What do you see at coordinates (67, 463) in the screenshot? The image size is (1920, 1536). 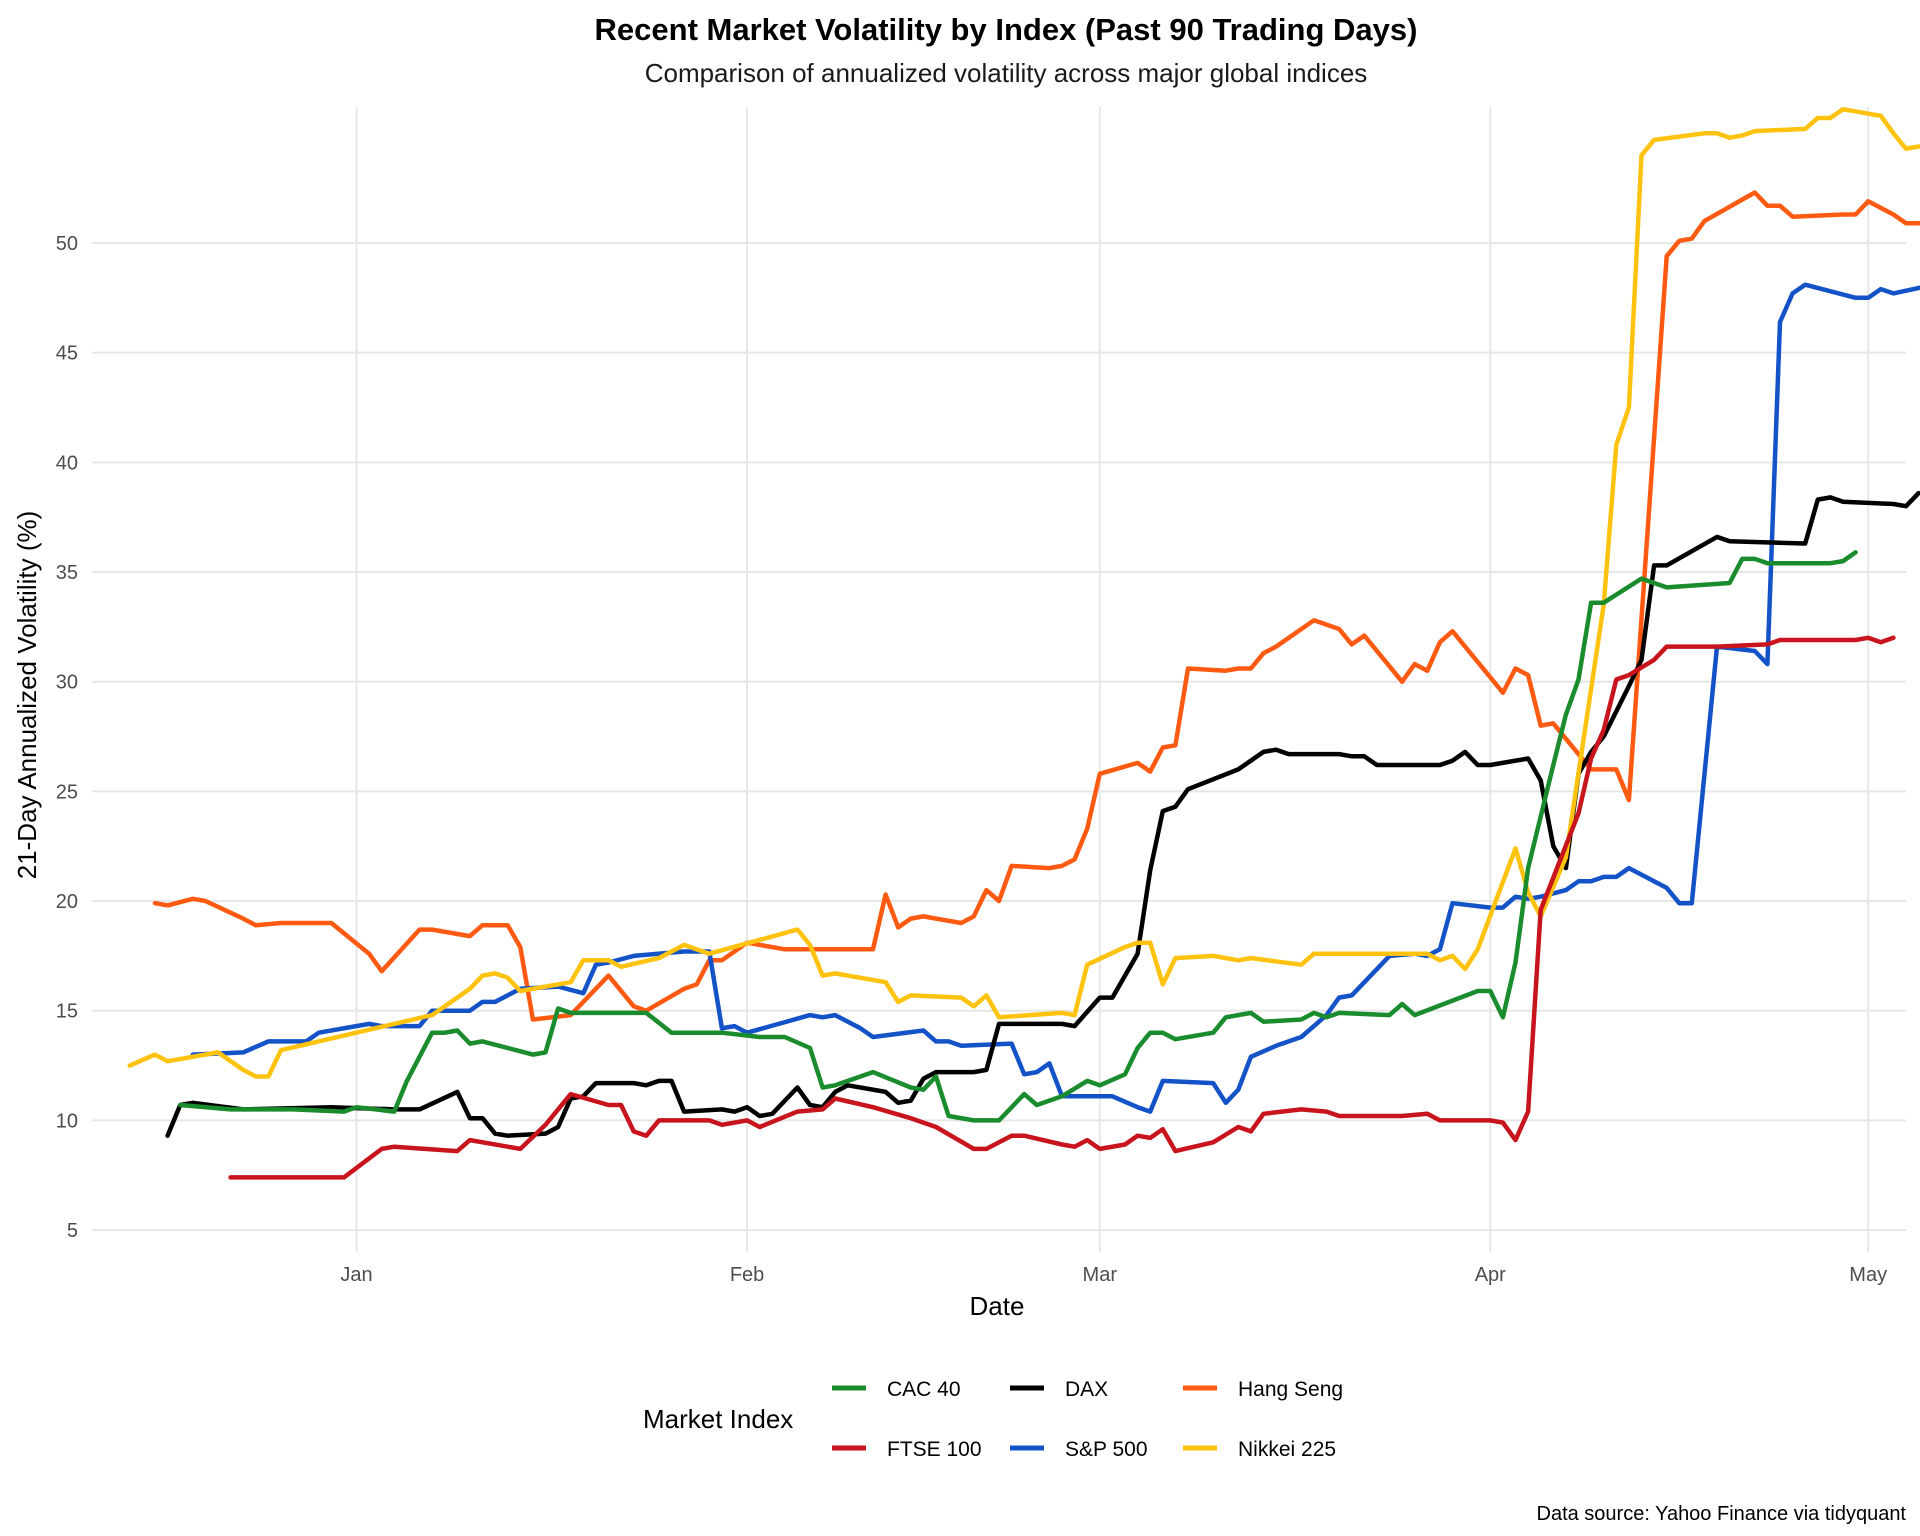 I see `y-tick-label: 40` at bounding box center [67, 463].